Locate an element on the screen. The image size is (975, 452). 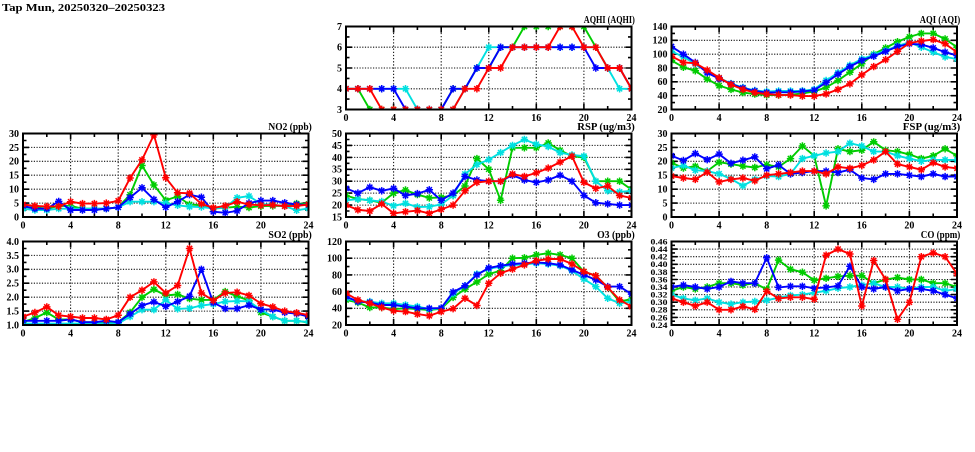
svg-text: 7 is located at coordinates (339, 27).